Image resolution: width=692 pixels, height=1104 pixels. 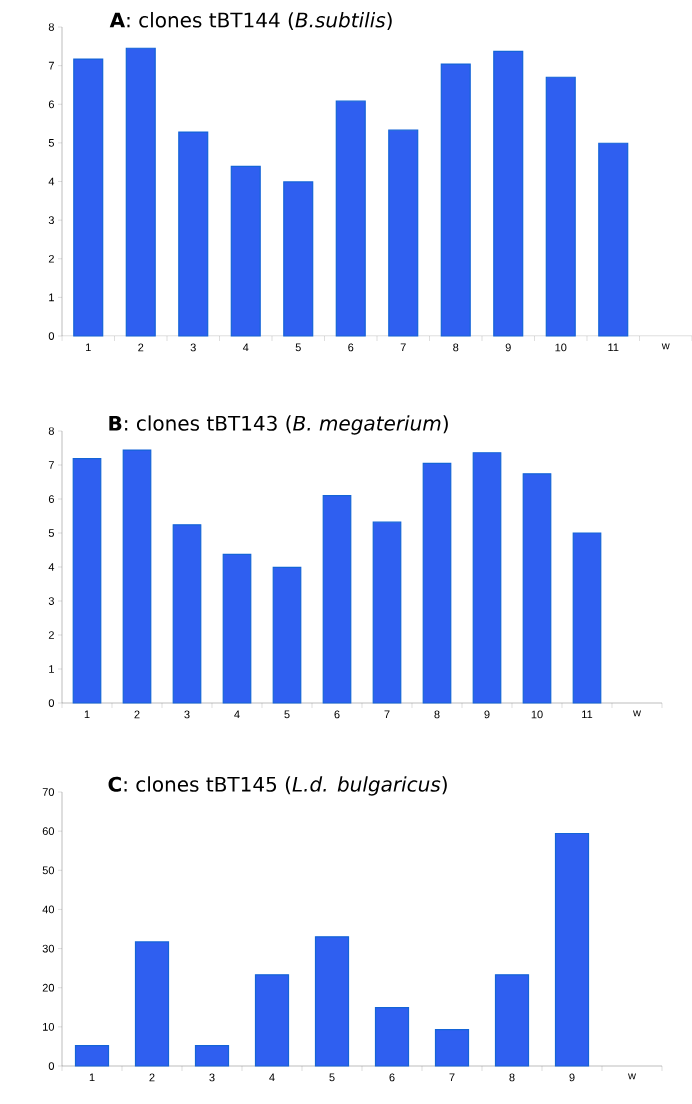 I want to click on chart-title: C: clones tBT145 (L.d. bulgaricus), so click(x=277, y=786).